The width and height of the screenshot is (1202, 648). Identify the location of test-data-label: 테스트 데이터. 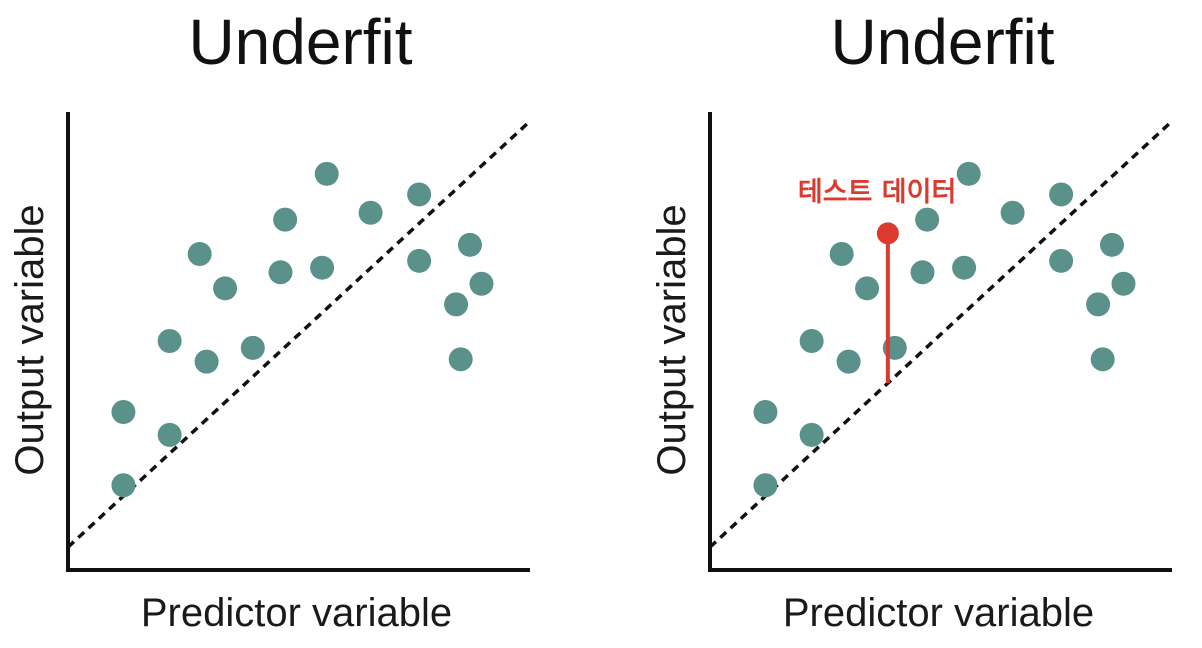
(877, 193).